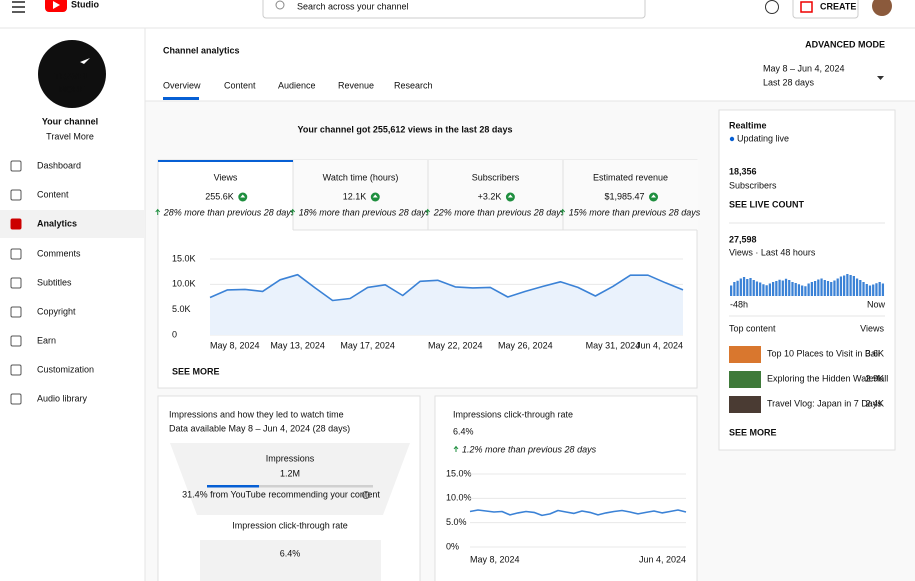  Describe the element at coordinates (455, 345) in the screenshot. I see `x-tick-label: May 22, 2024` at that location.